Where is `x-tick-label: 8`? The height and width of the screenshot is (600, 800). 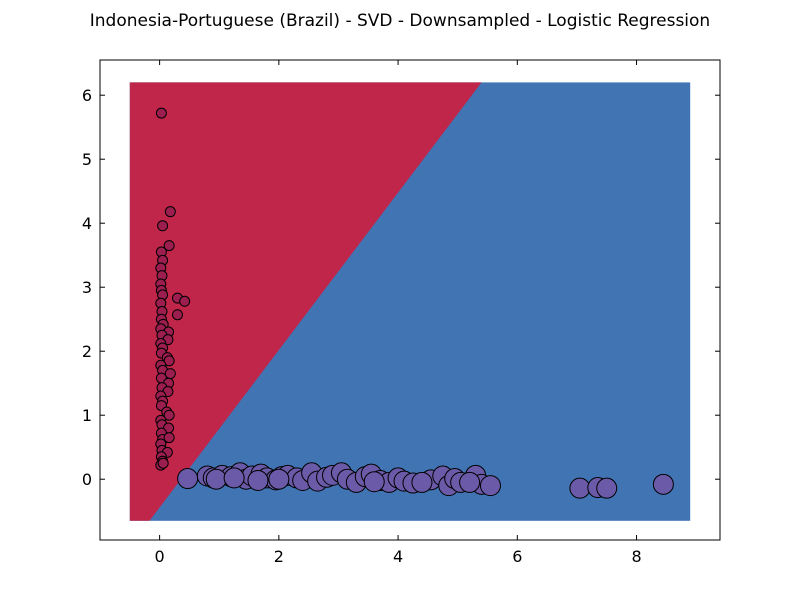
x-tick-label: 8 is located at coordinates (636, 556).